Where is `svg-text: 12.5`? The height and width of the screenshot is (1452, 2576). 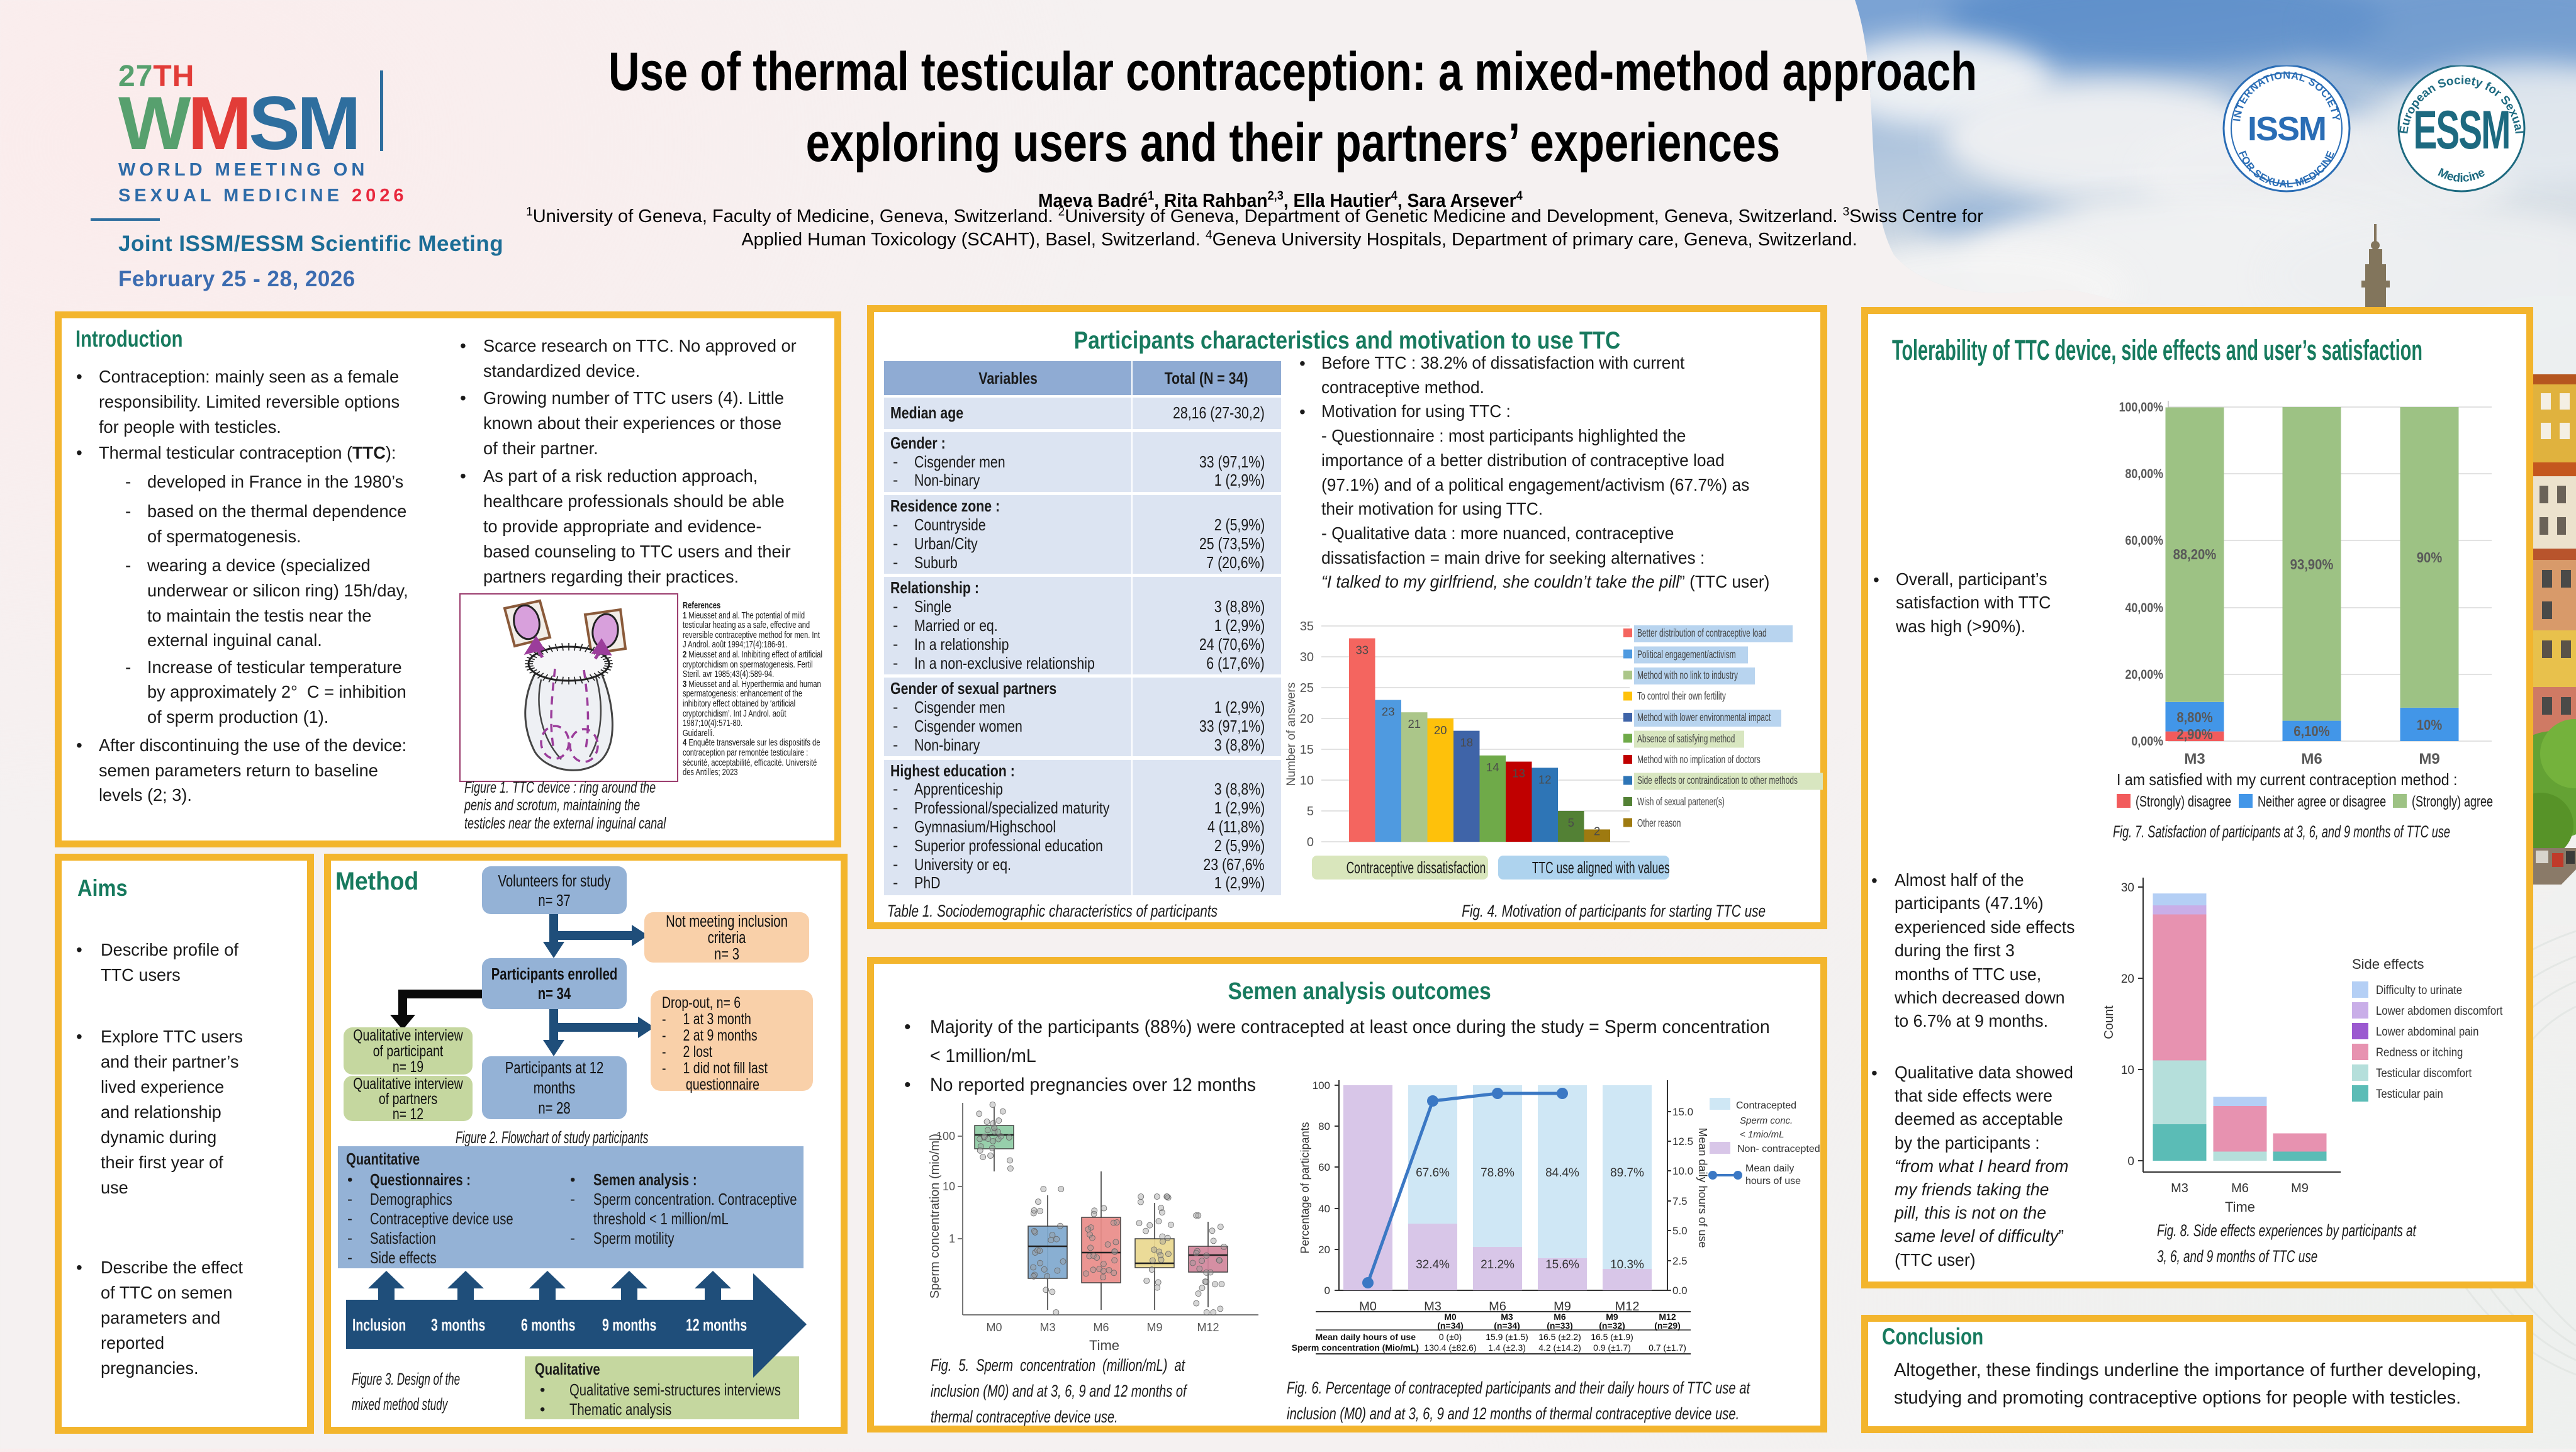
svg-text: 12.5 is located at coordinates (1682, 1142).